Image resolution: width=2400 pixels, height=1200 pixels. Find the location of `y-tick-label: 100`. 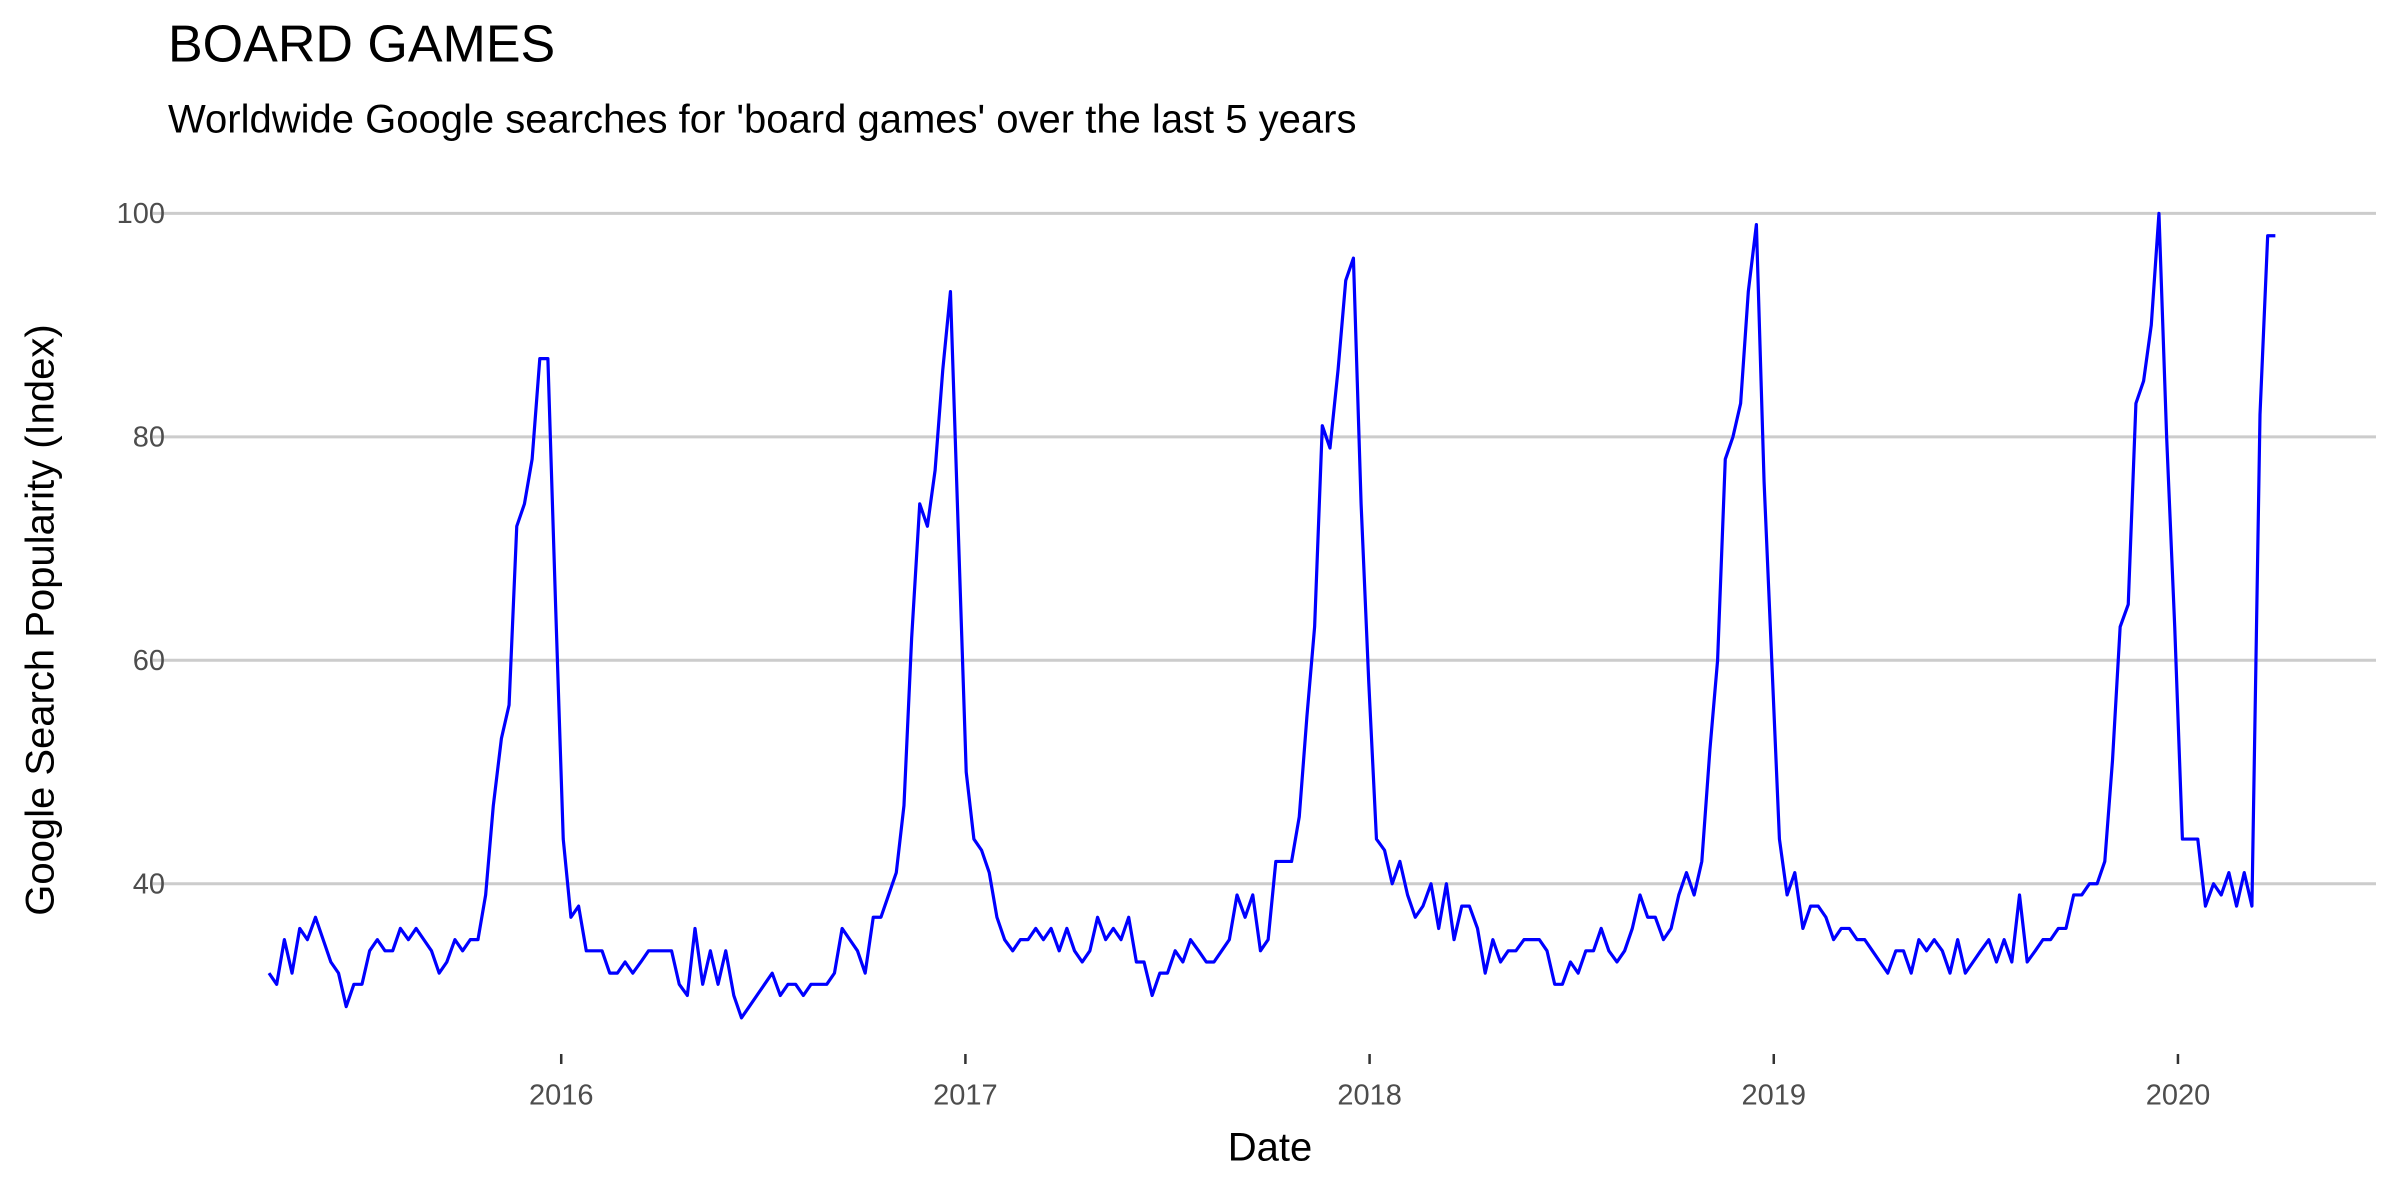

y-tick-label: 100 is located at coordinates (141, 214).